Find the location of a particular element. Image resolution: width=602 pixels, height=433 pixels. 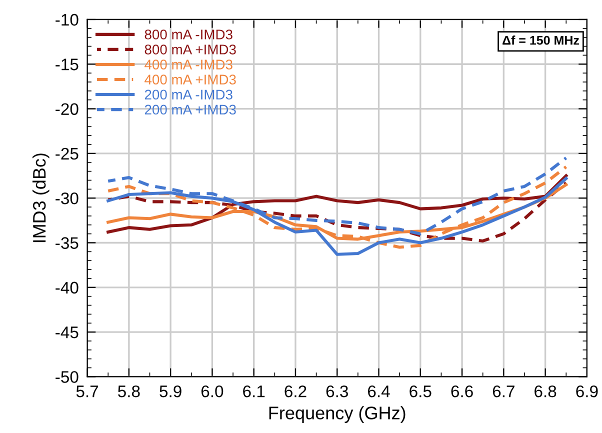

legend-label: 400 mA +IMD3 is located at coordinates (190, 79).